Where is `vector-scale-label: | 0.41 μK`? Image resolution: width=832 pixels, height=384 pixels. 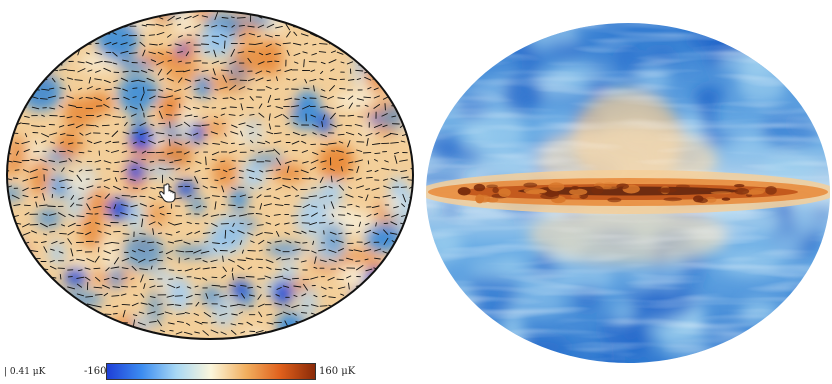
vector-scale-label: | 0.41 μK is located at coordinates (25, 372).